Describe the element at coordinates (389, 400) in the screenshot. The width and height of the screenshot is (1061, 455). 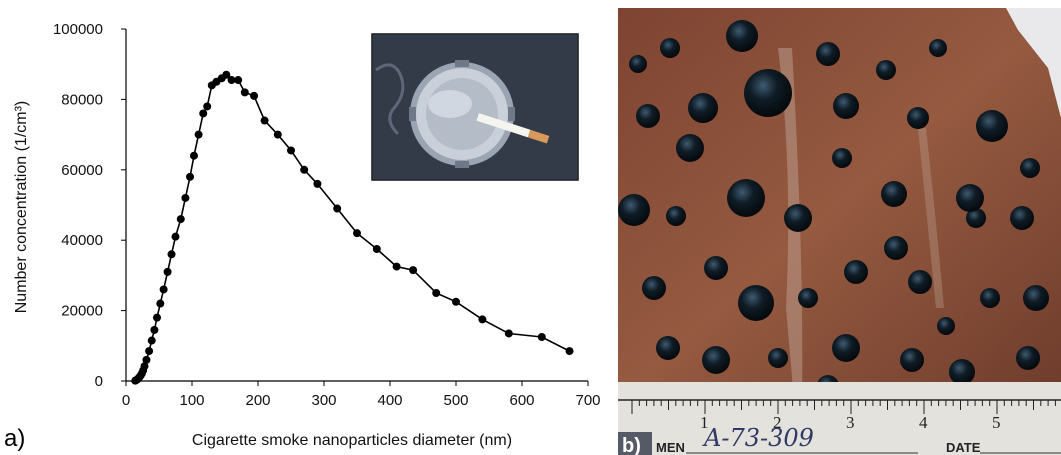
I see `x-tick-label: 400` at that location.